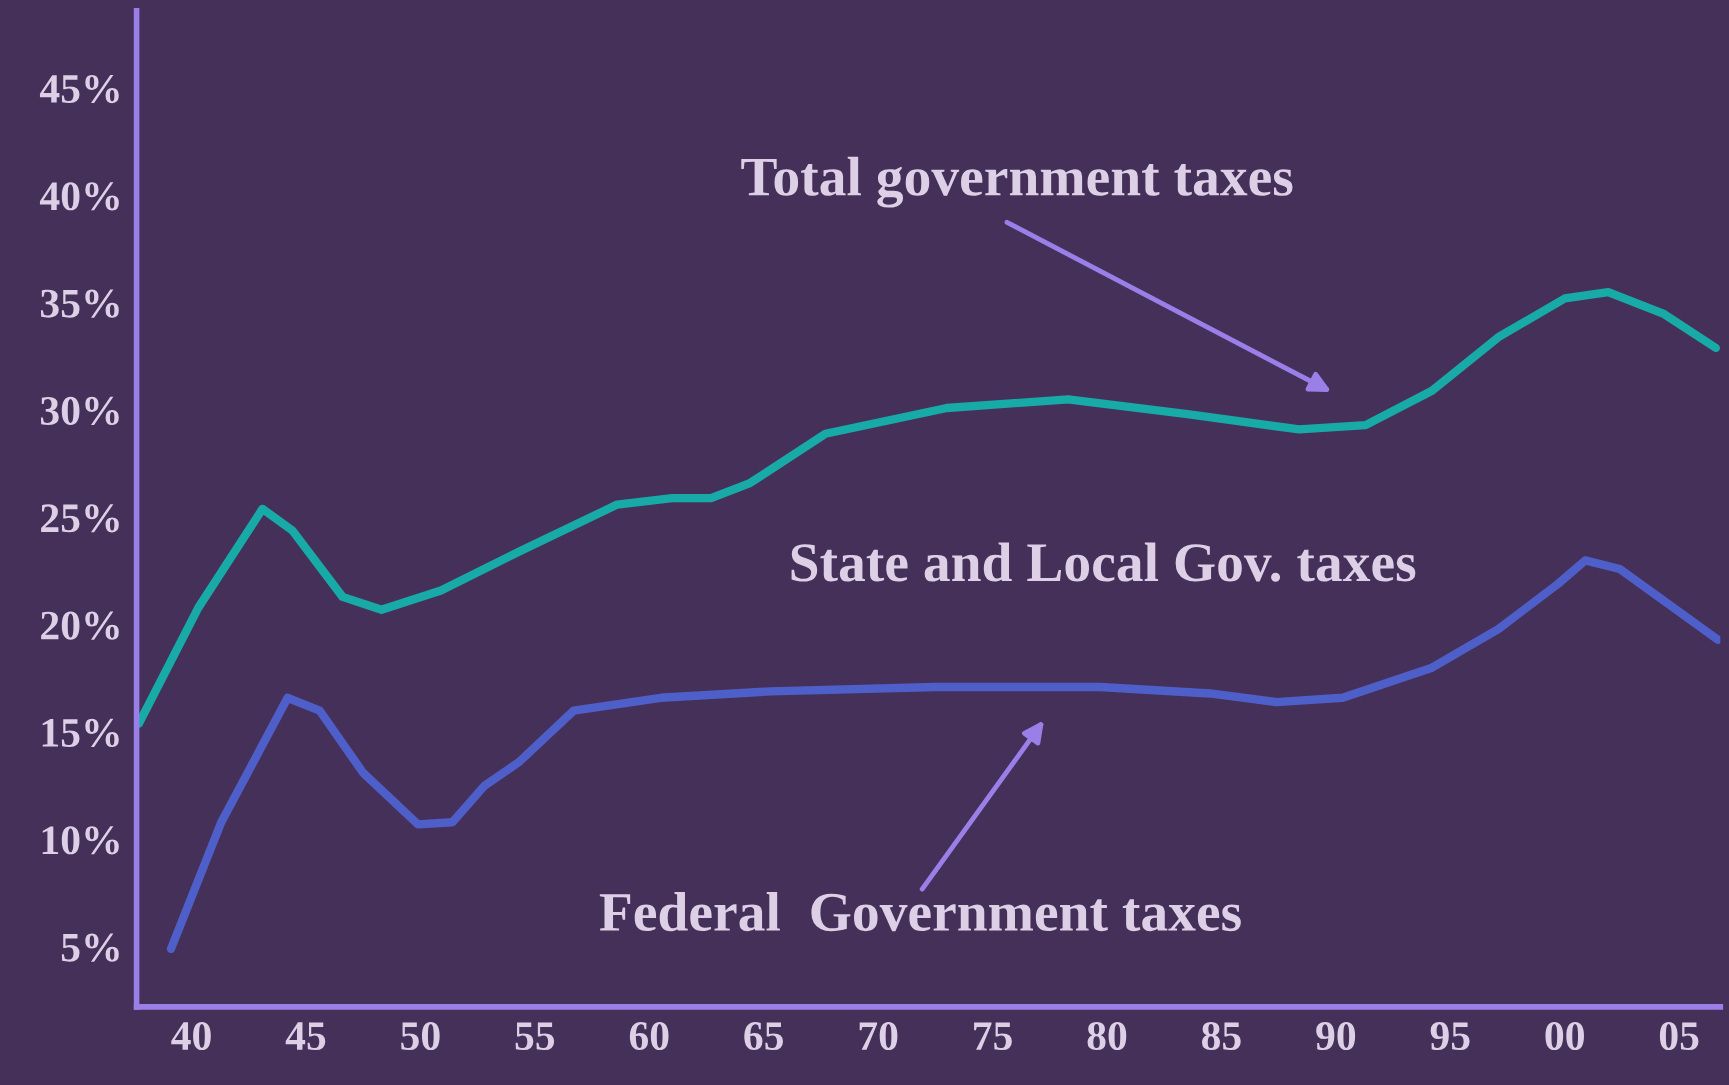 The image size is (1729, 1085). What do you see at coordinates (993, 1036) in the screenshot?
I see `x-tick-label: 75` at bounding box center [993, 1036].